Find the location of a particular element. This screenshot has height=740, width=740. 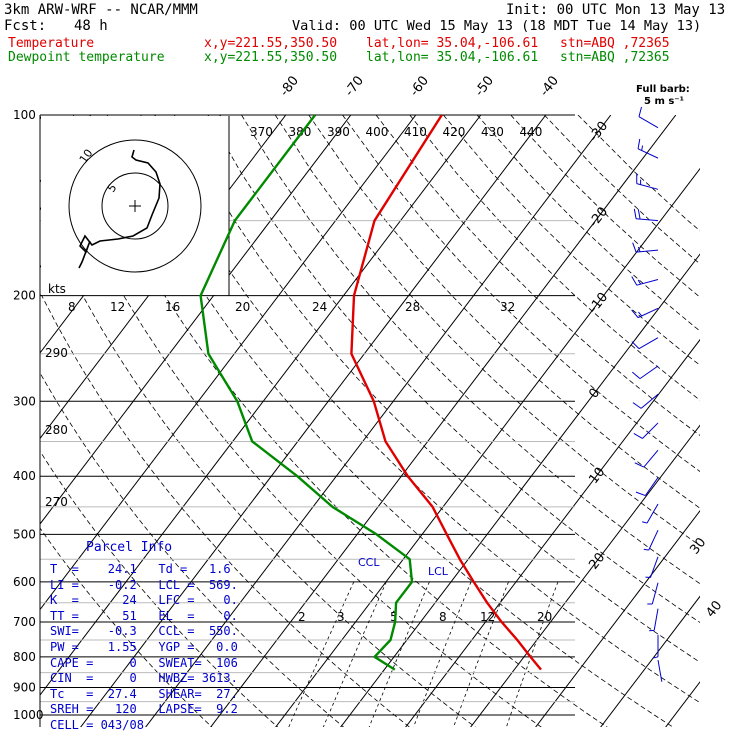

theta-label: 270 is located at coordinates (56, 502).